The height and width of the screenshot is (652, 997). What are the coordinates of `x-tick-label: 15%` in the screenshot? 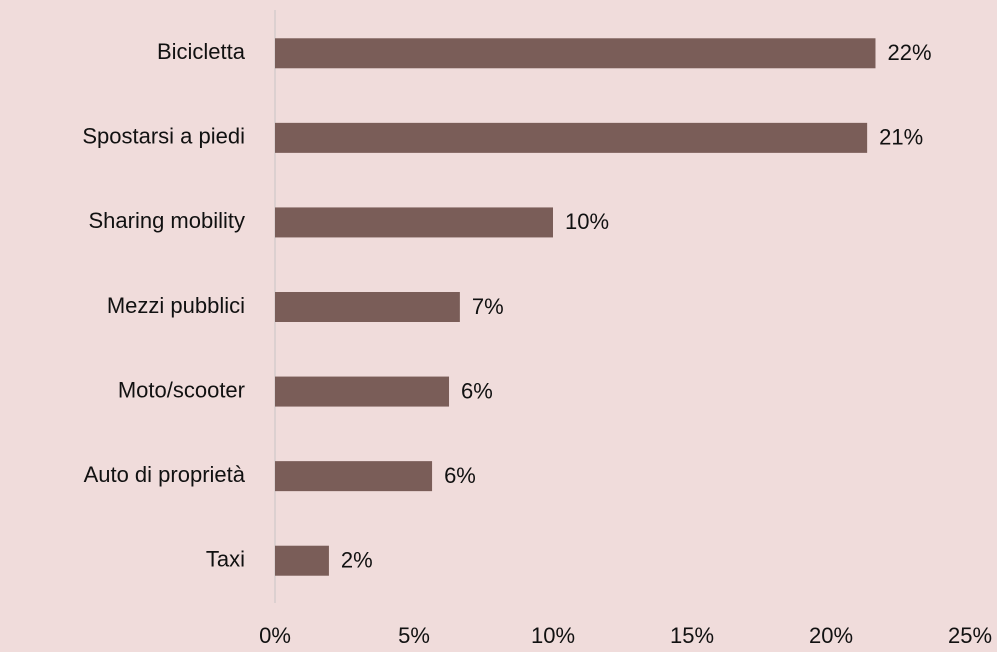 It's located at (692, 635).